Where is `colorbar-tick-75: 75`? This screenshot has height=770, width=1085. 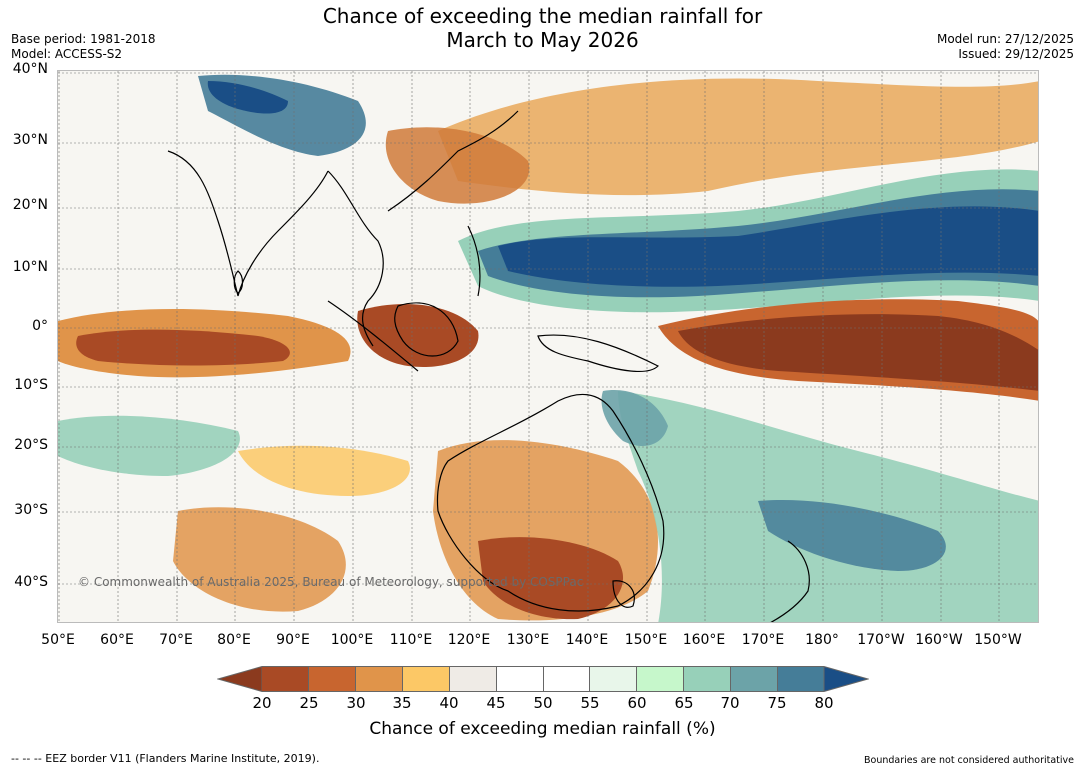
colorbar-tick-75: 75 is located at coordinates (777, 703).